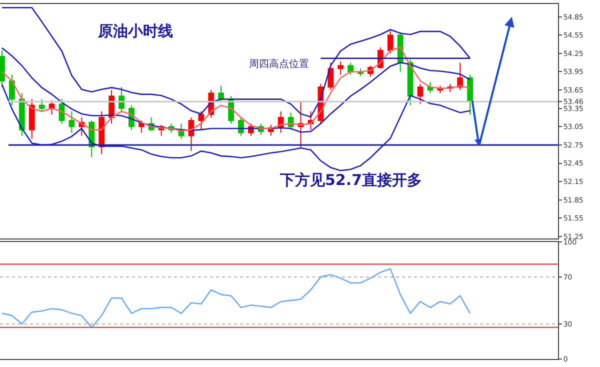  I want to click on annotation: 周四高点位置, so click(279, 64).